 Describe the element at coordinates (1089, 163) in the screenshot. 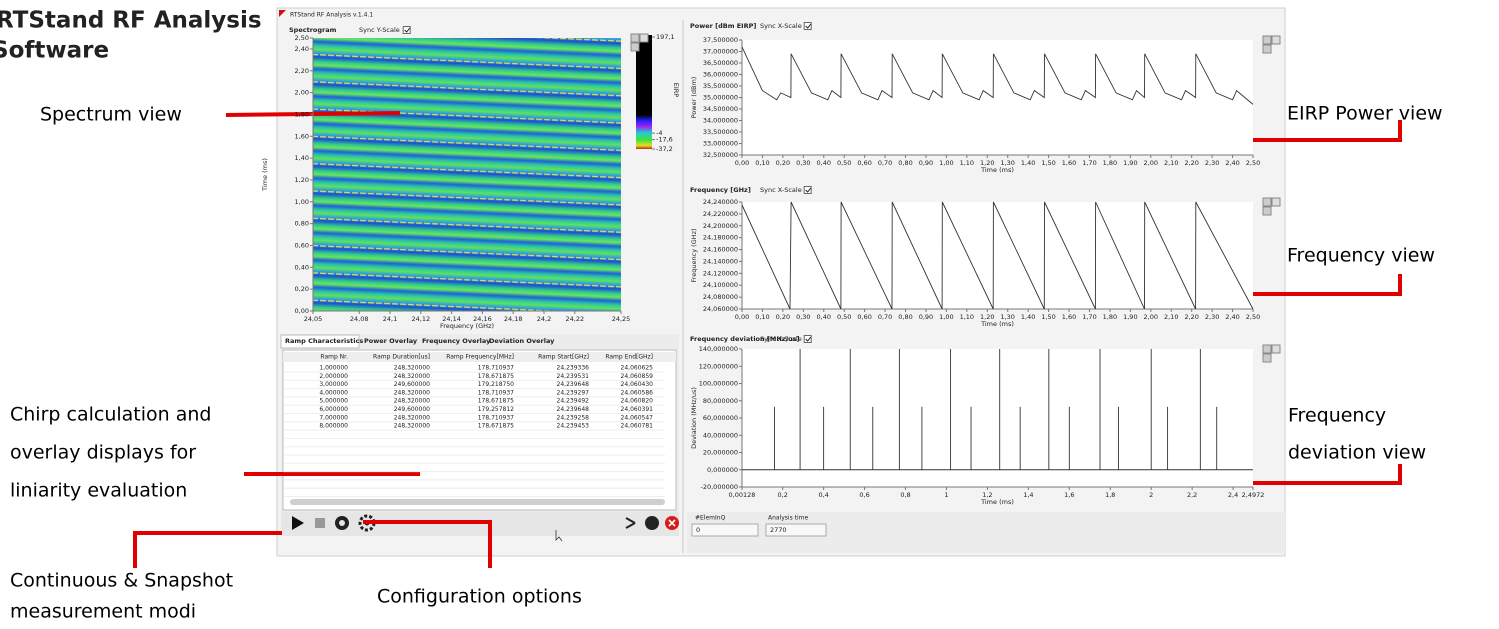

I see `x-tick-label: 1,70` at that location.